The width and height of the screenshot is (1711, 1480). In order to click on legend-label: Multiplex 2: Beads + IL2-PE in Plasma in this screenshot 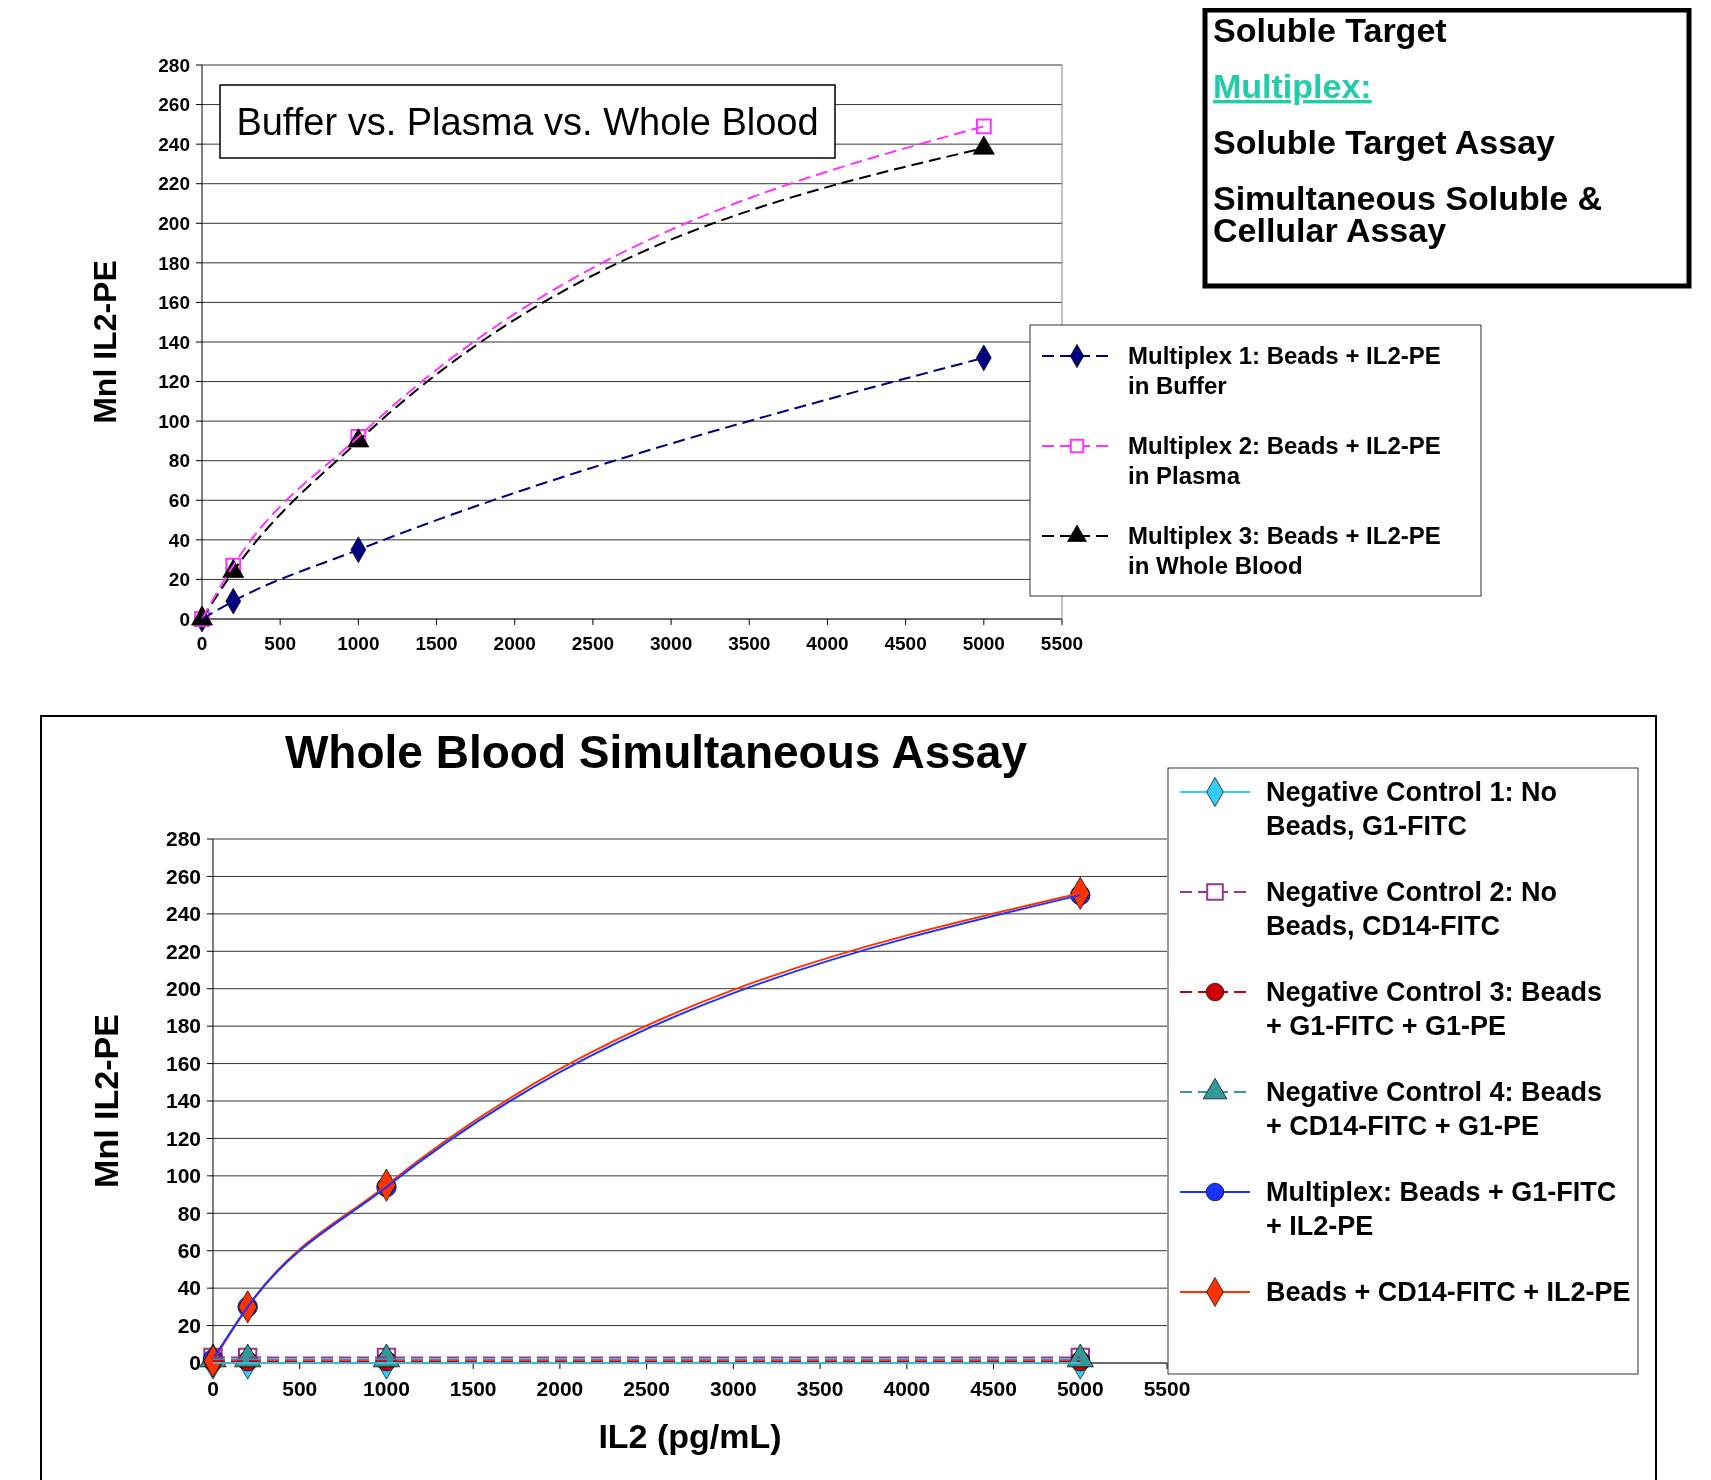, I will do `click(1284, 461)`.